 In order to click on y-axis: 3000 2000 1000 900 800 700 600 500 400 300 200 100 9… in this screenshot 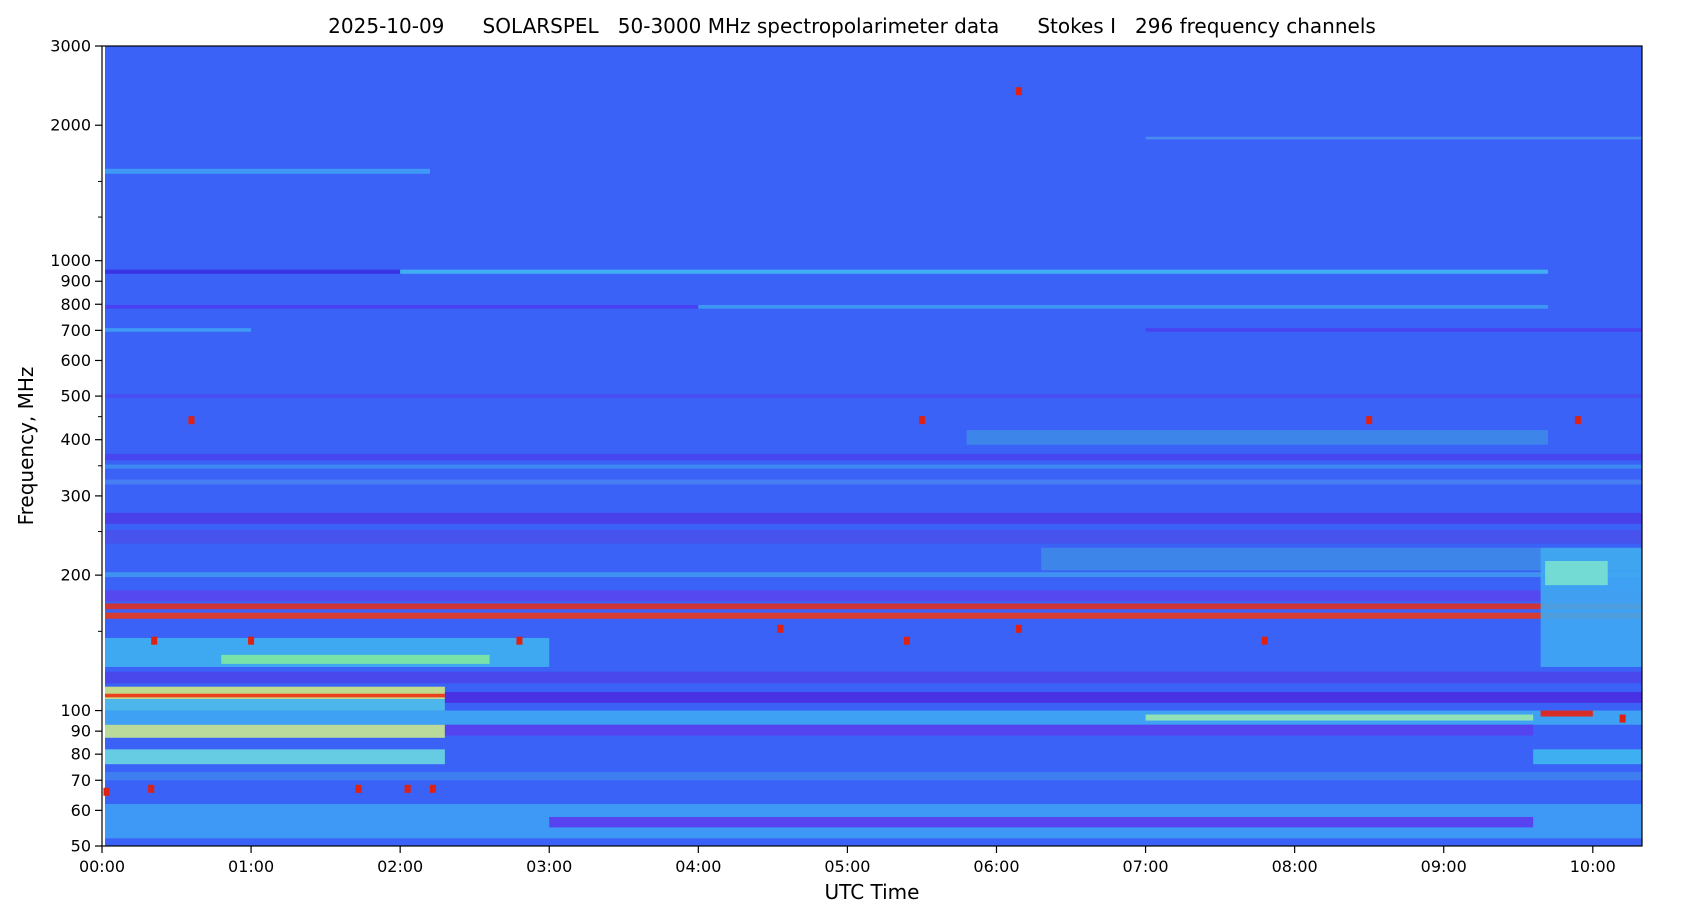, I will do `click(76, 446)`.